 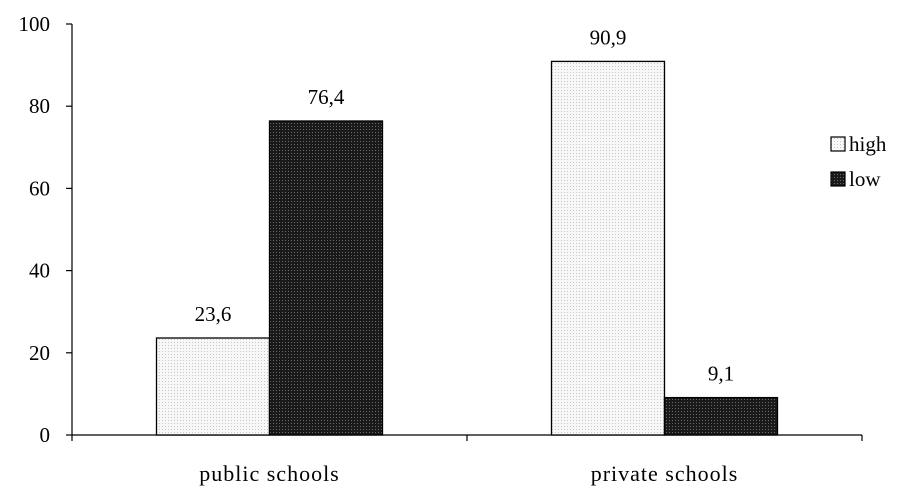 I want to click on x-ticks, so click(x=467, y=438).